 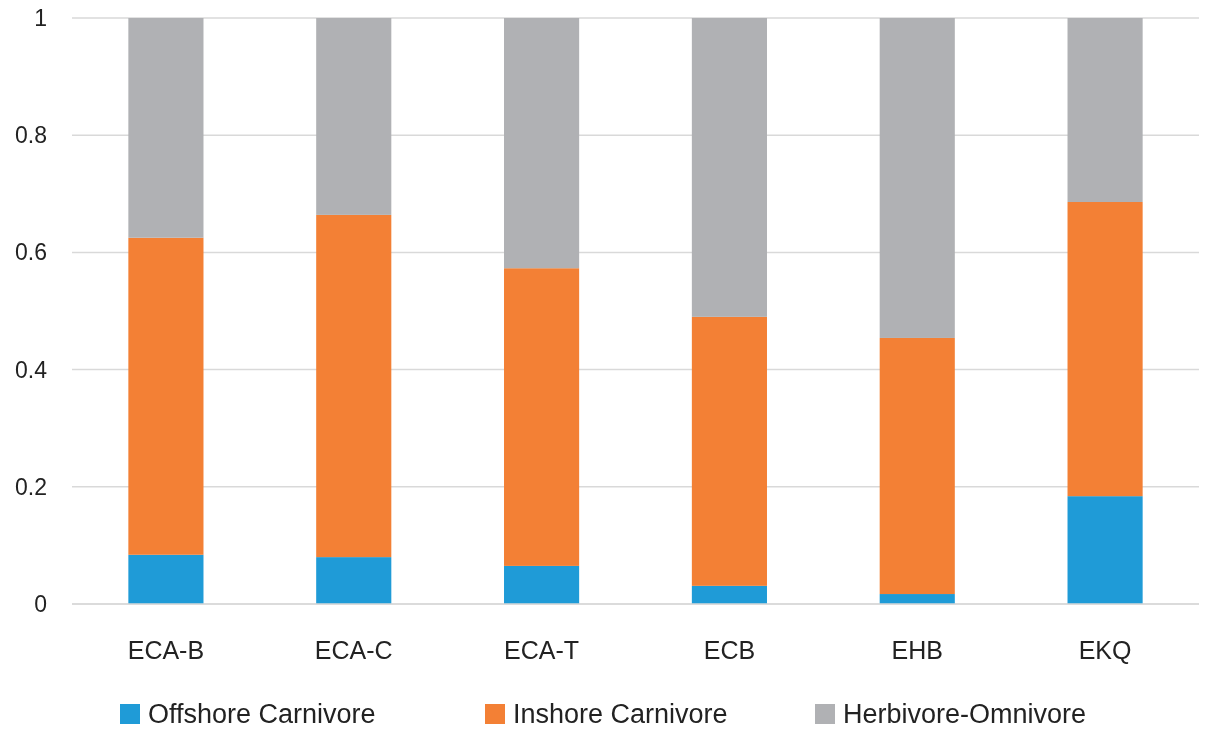 I want to click on y-tick-label: 1, so click(x=40, y=18).